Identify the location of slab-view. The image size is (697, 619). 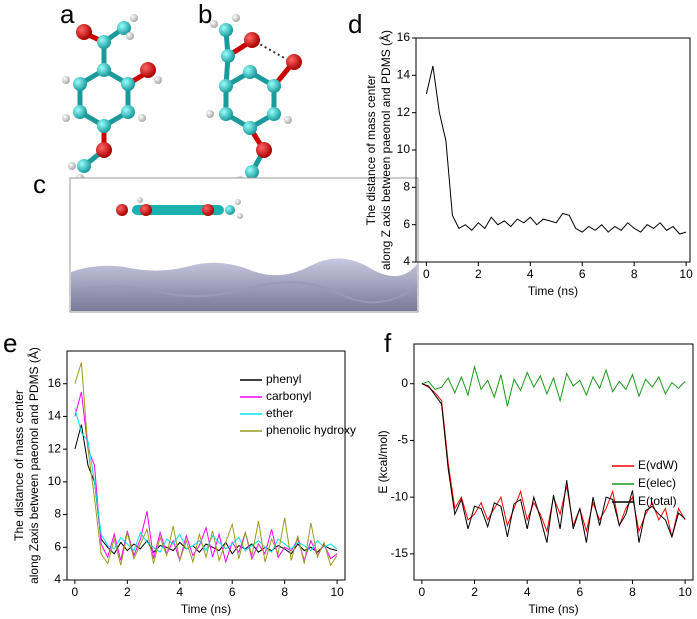
(244, 245).